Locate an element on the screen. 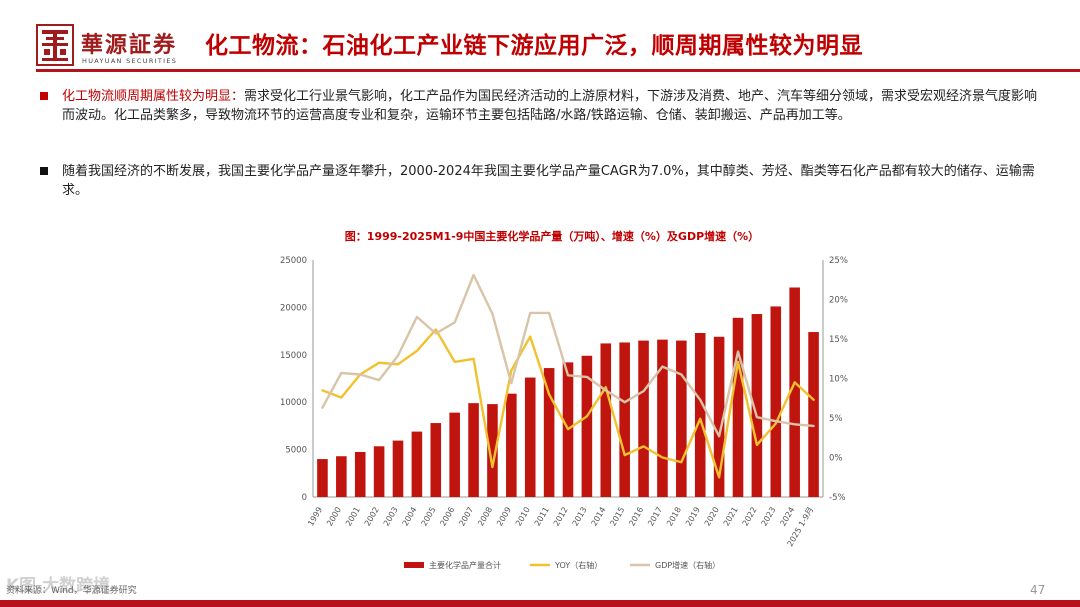  x-tick-label: 2000 is located at coordinates (334, 517).